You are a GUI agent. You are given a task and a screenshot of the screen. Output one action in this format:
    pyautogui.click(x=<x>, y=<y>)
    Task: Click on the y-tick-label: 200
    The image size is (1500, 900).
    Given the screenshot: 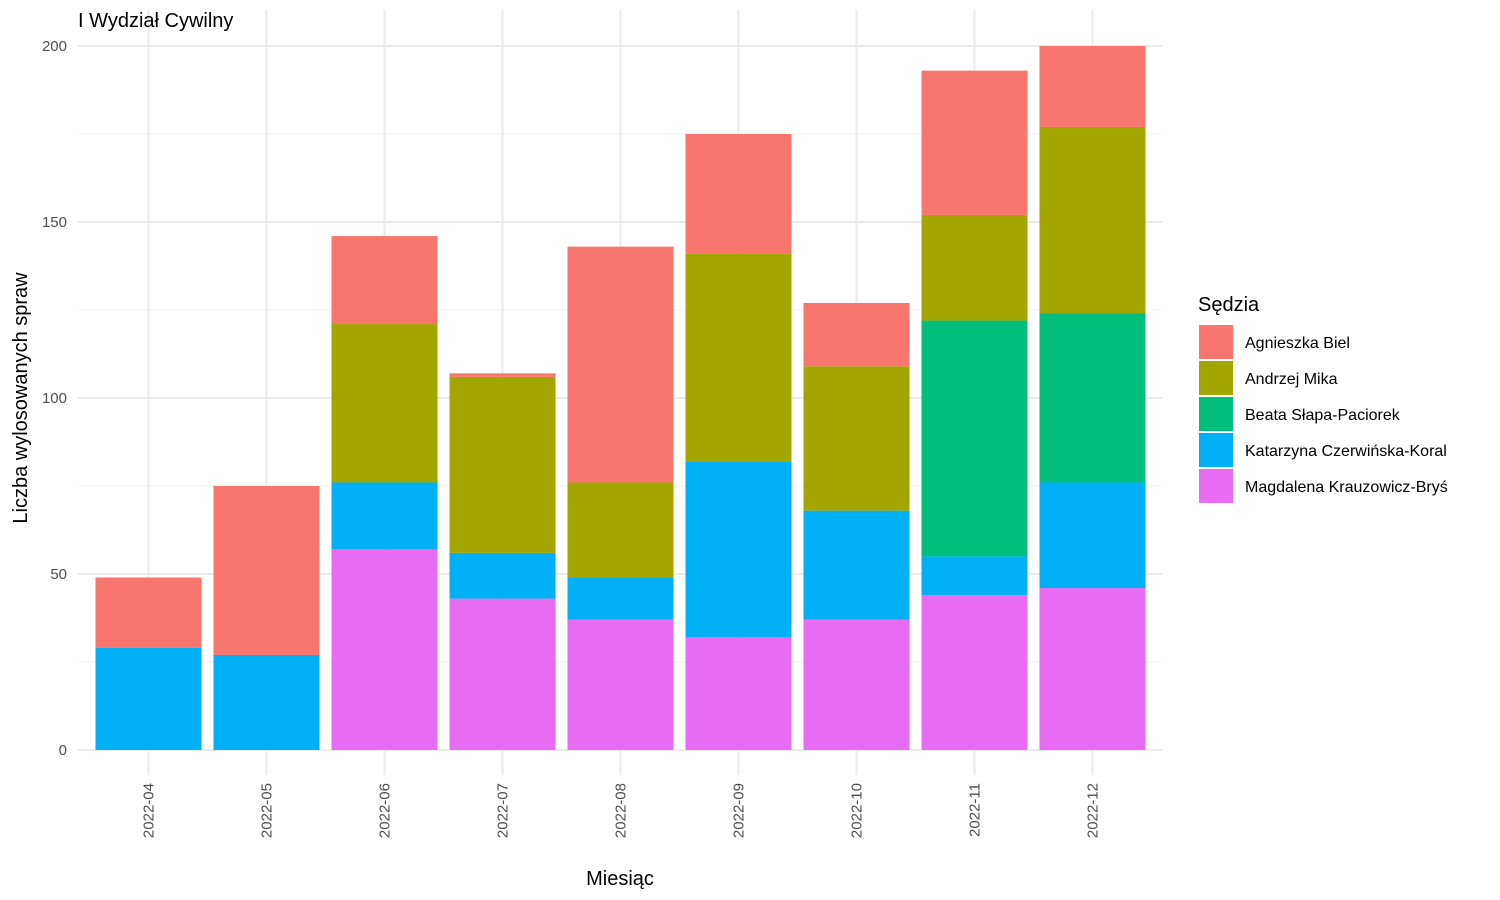 What is the action you would take?
    pyautogui.click(x=54, y=46)
    